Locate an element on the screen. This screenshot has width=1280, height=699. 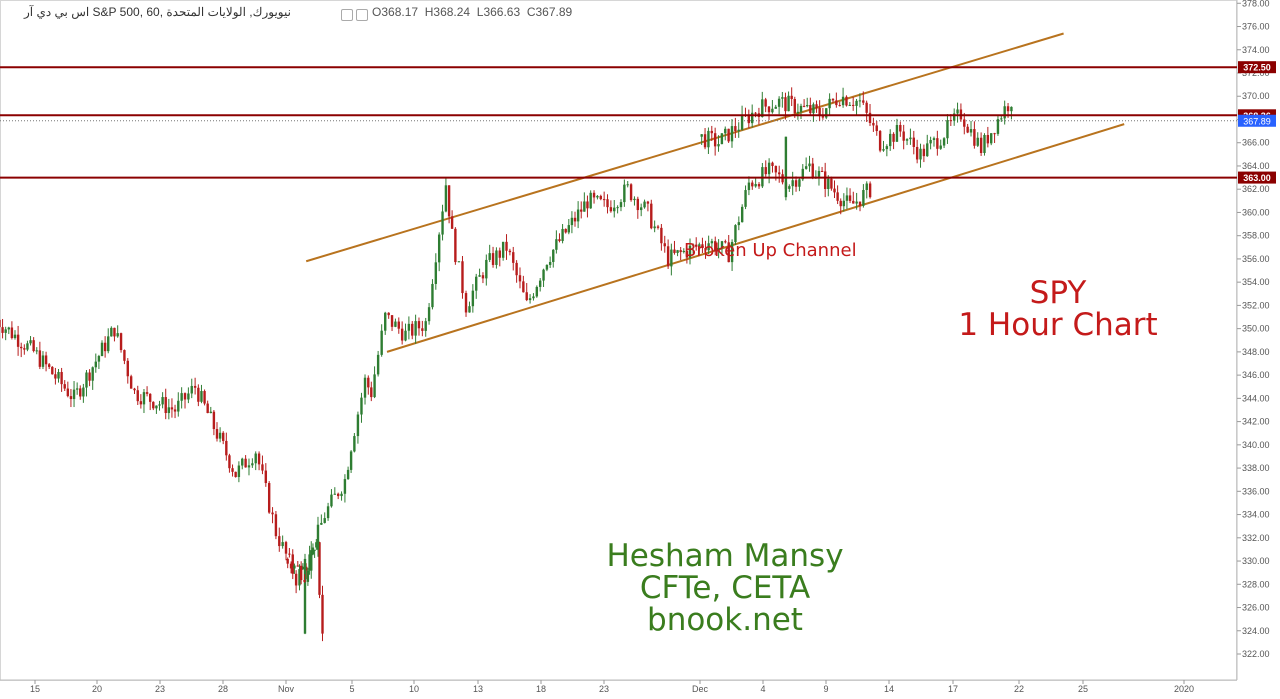
y-tick-label: 330.00 is located at coordinates (1256, 561).